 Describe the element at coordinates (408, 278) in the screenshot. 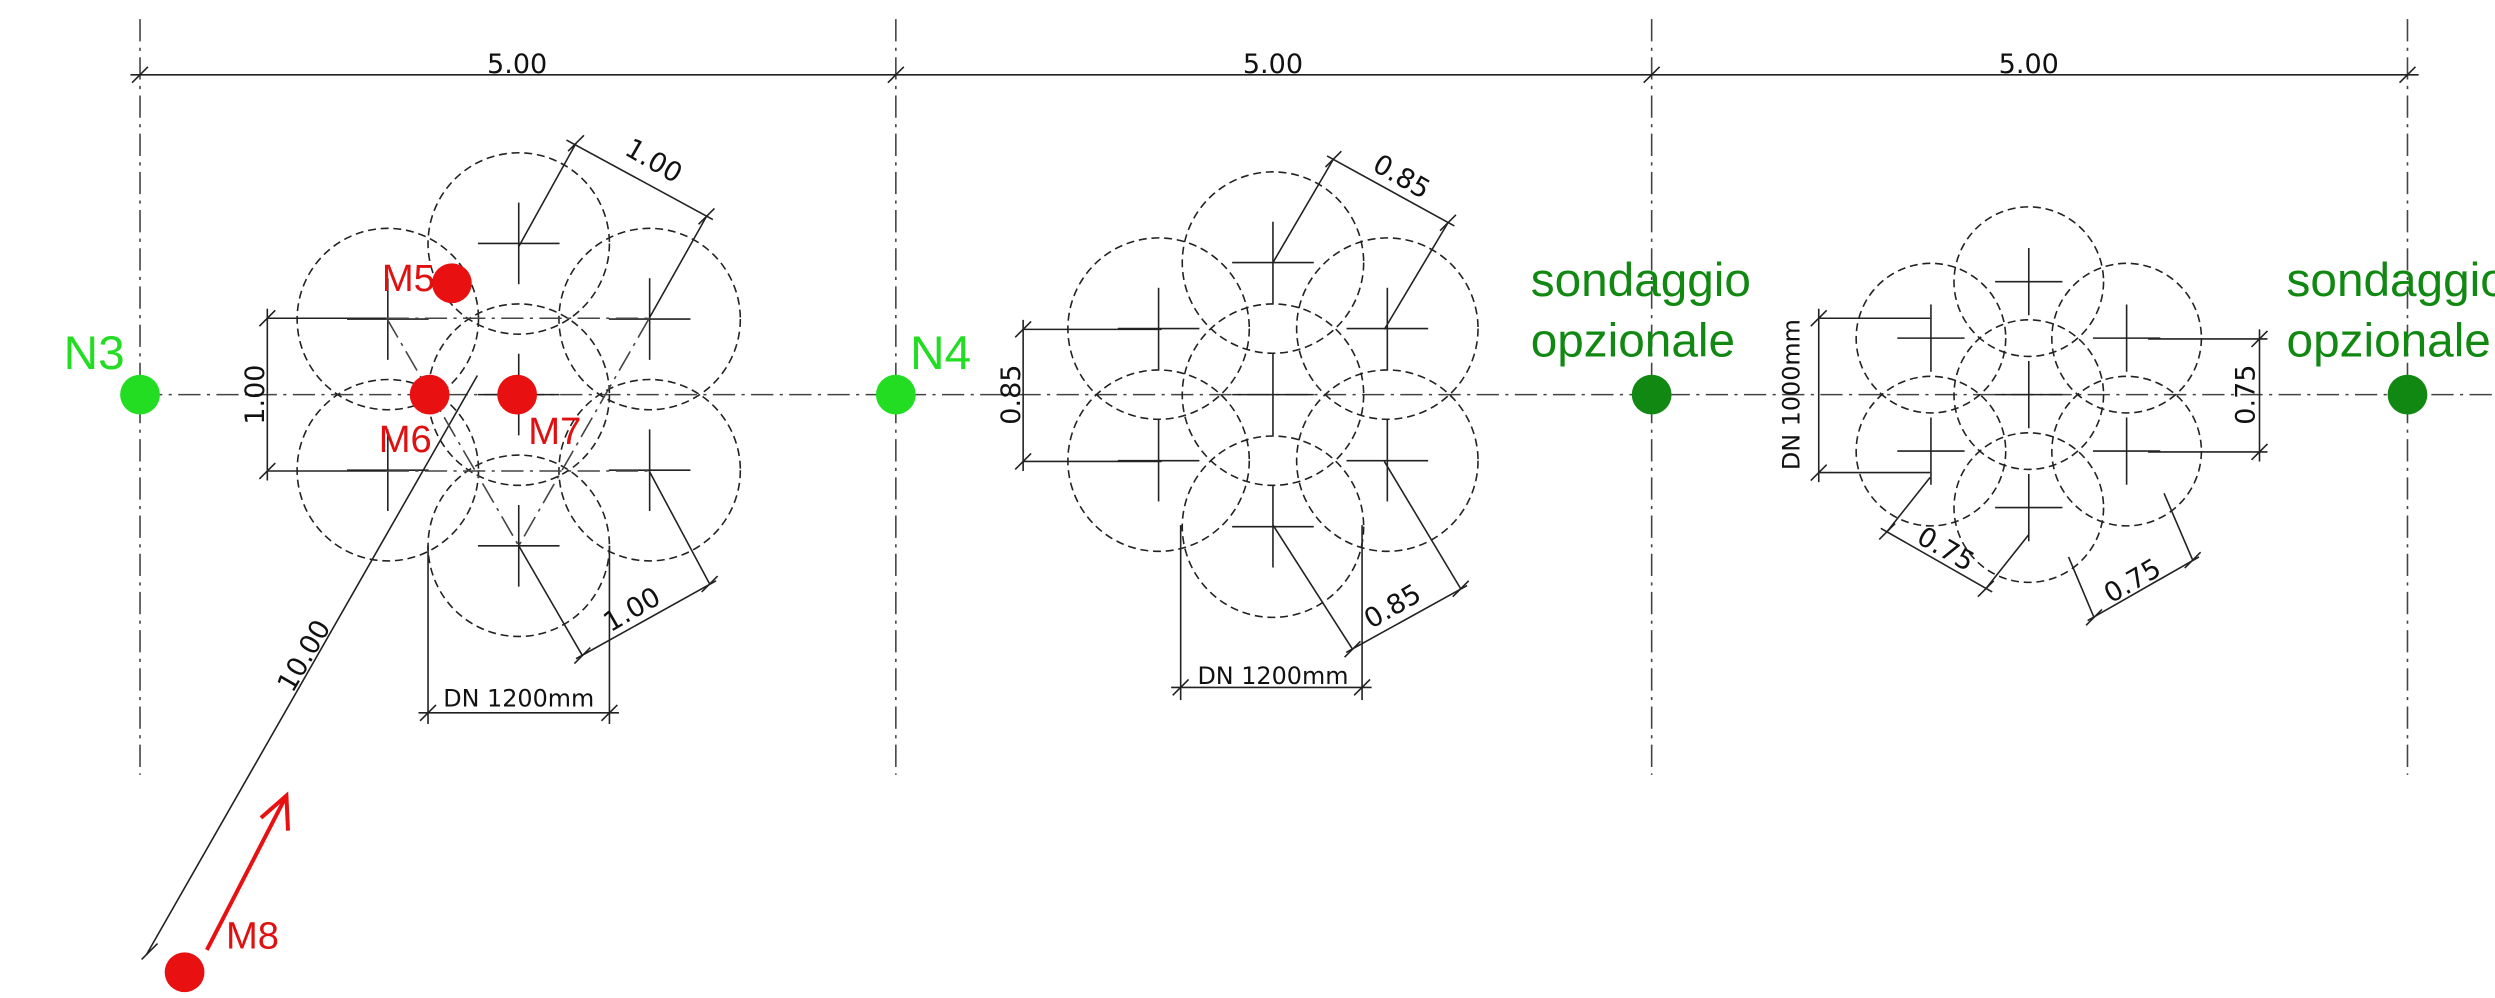

I see `point-label: M5` at that location.